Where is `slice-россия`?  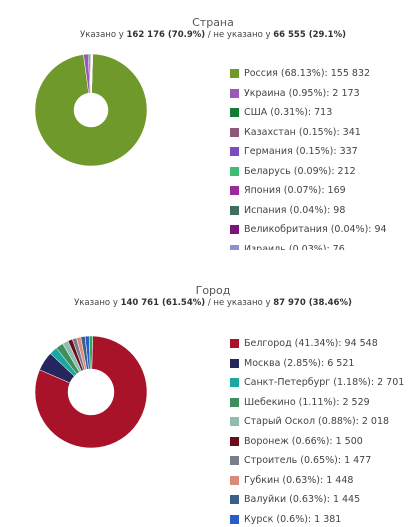 slice-россия is located at coordinates (91, 110).